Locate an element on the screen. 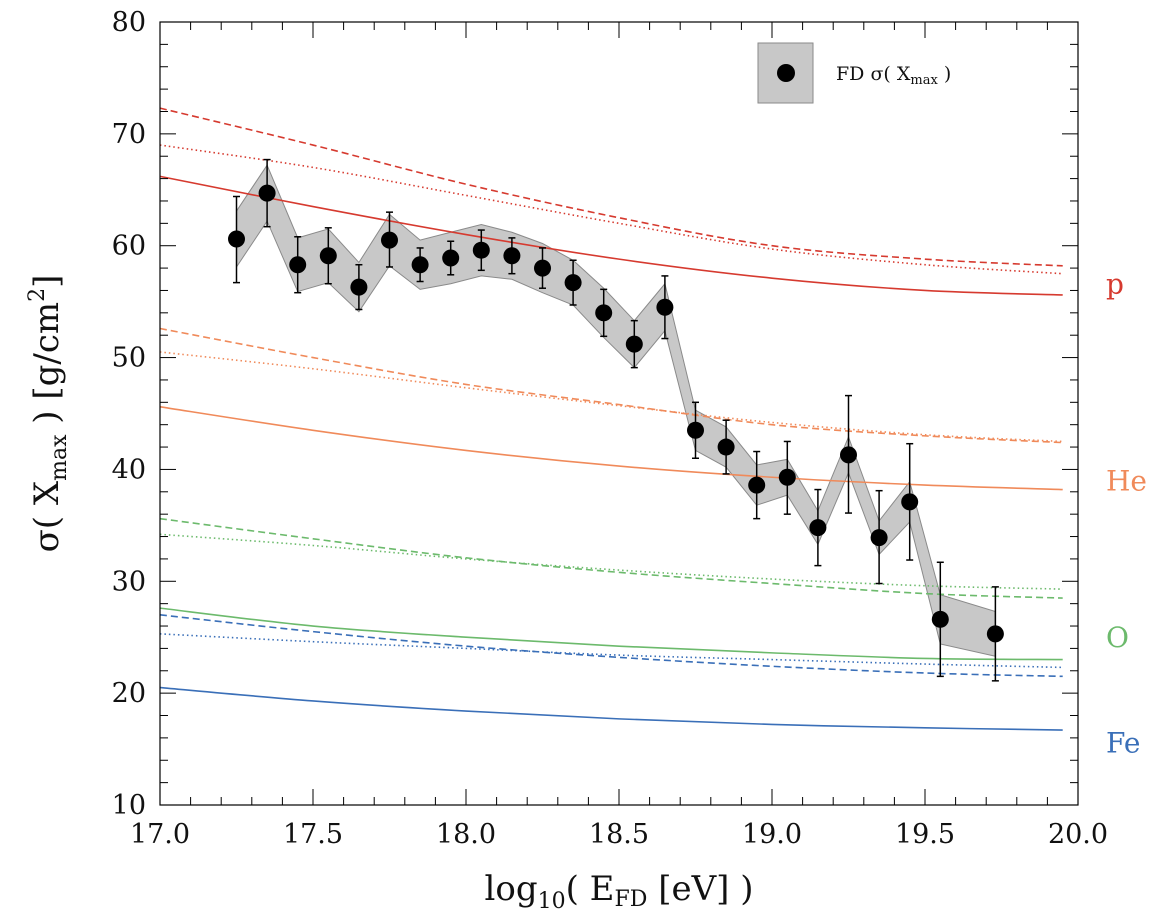 This screenshot has width=1151, height=923. model-line-he-dashed is located at coordinates (611, 385).